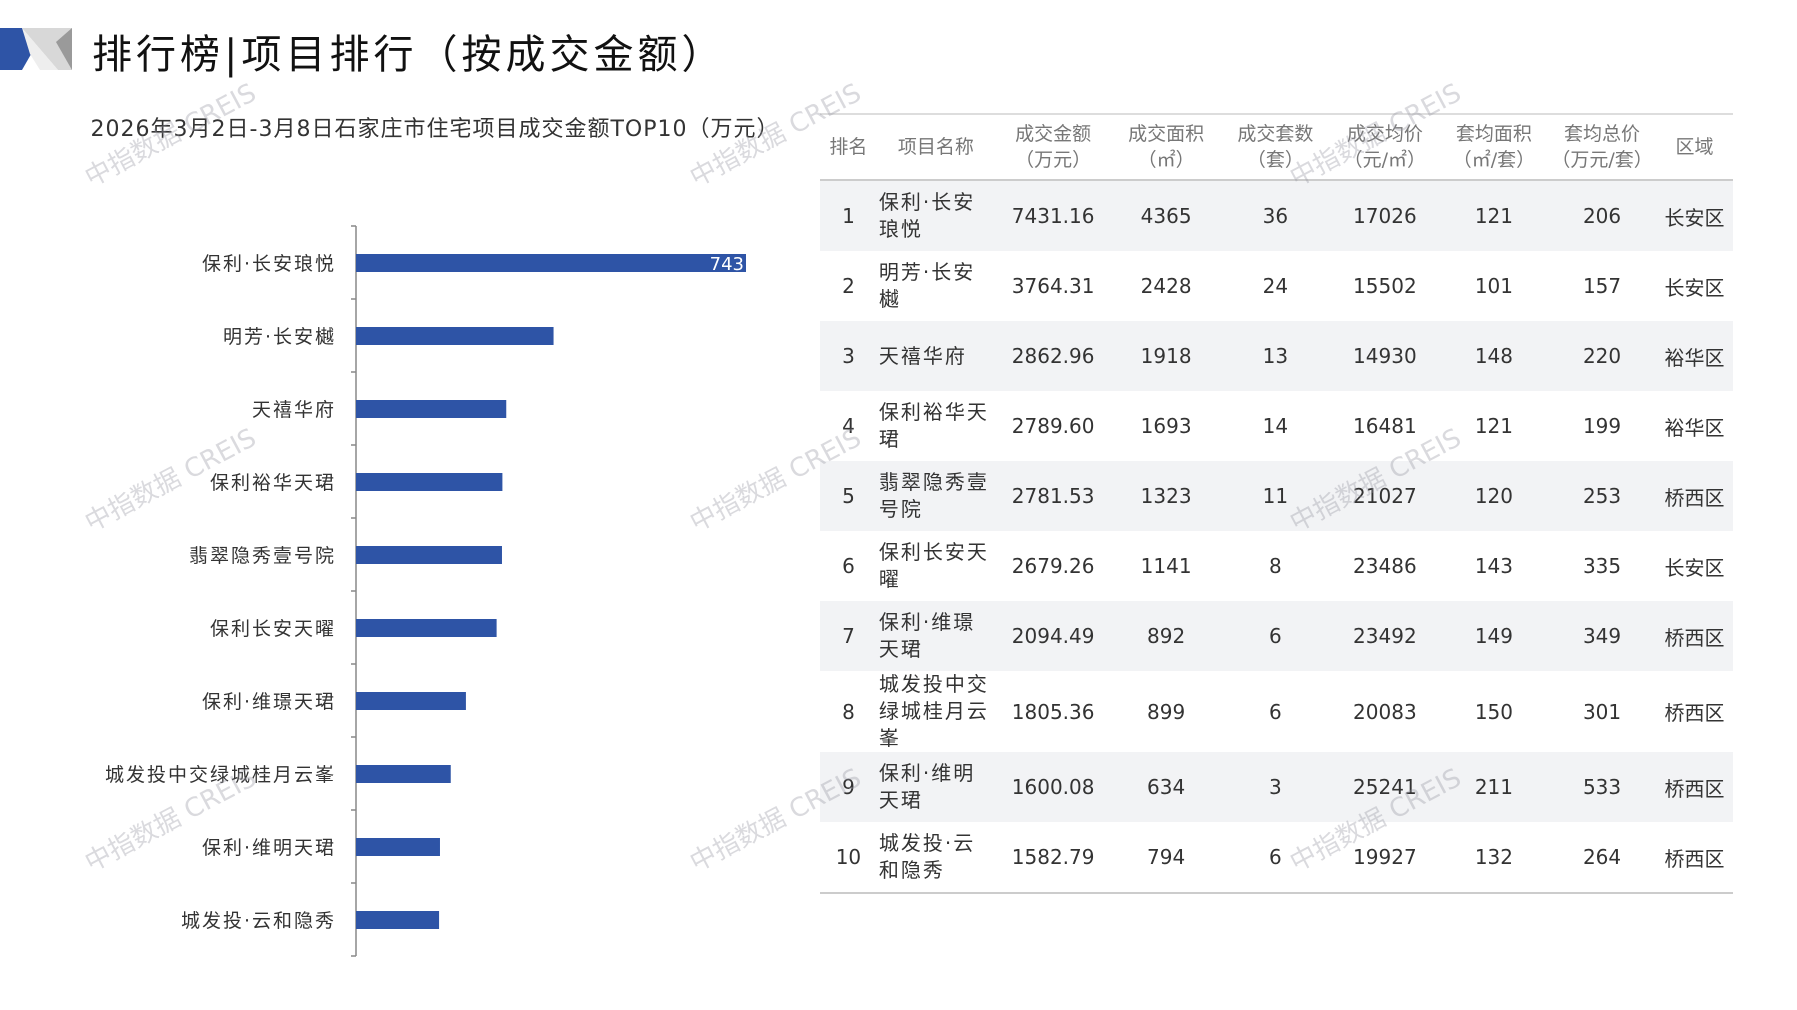 The height and width of the screenshot is (1010, 1797). What do you see at coordinates (1694, 215) in the screenshot?
I see `table-cell: 长安区` at bounding box center [1694, 215].